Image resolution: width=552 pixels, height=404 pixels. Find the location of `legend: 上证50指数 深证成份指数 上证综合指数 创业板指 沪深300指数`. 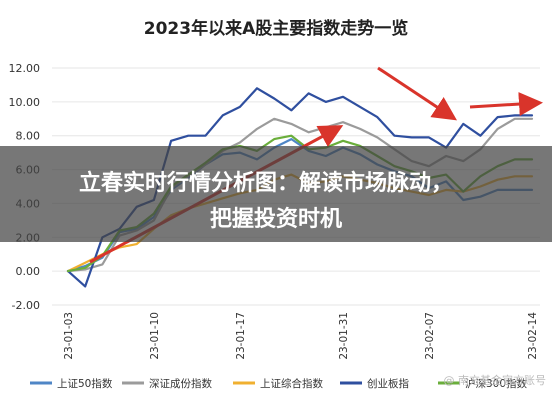

legend: 上证50指数 深证成份指数 上证综合指数 创业板指 沪深300指数 is located at coordinates (279, 383).